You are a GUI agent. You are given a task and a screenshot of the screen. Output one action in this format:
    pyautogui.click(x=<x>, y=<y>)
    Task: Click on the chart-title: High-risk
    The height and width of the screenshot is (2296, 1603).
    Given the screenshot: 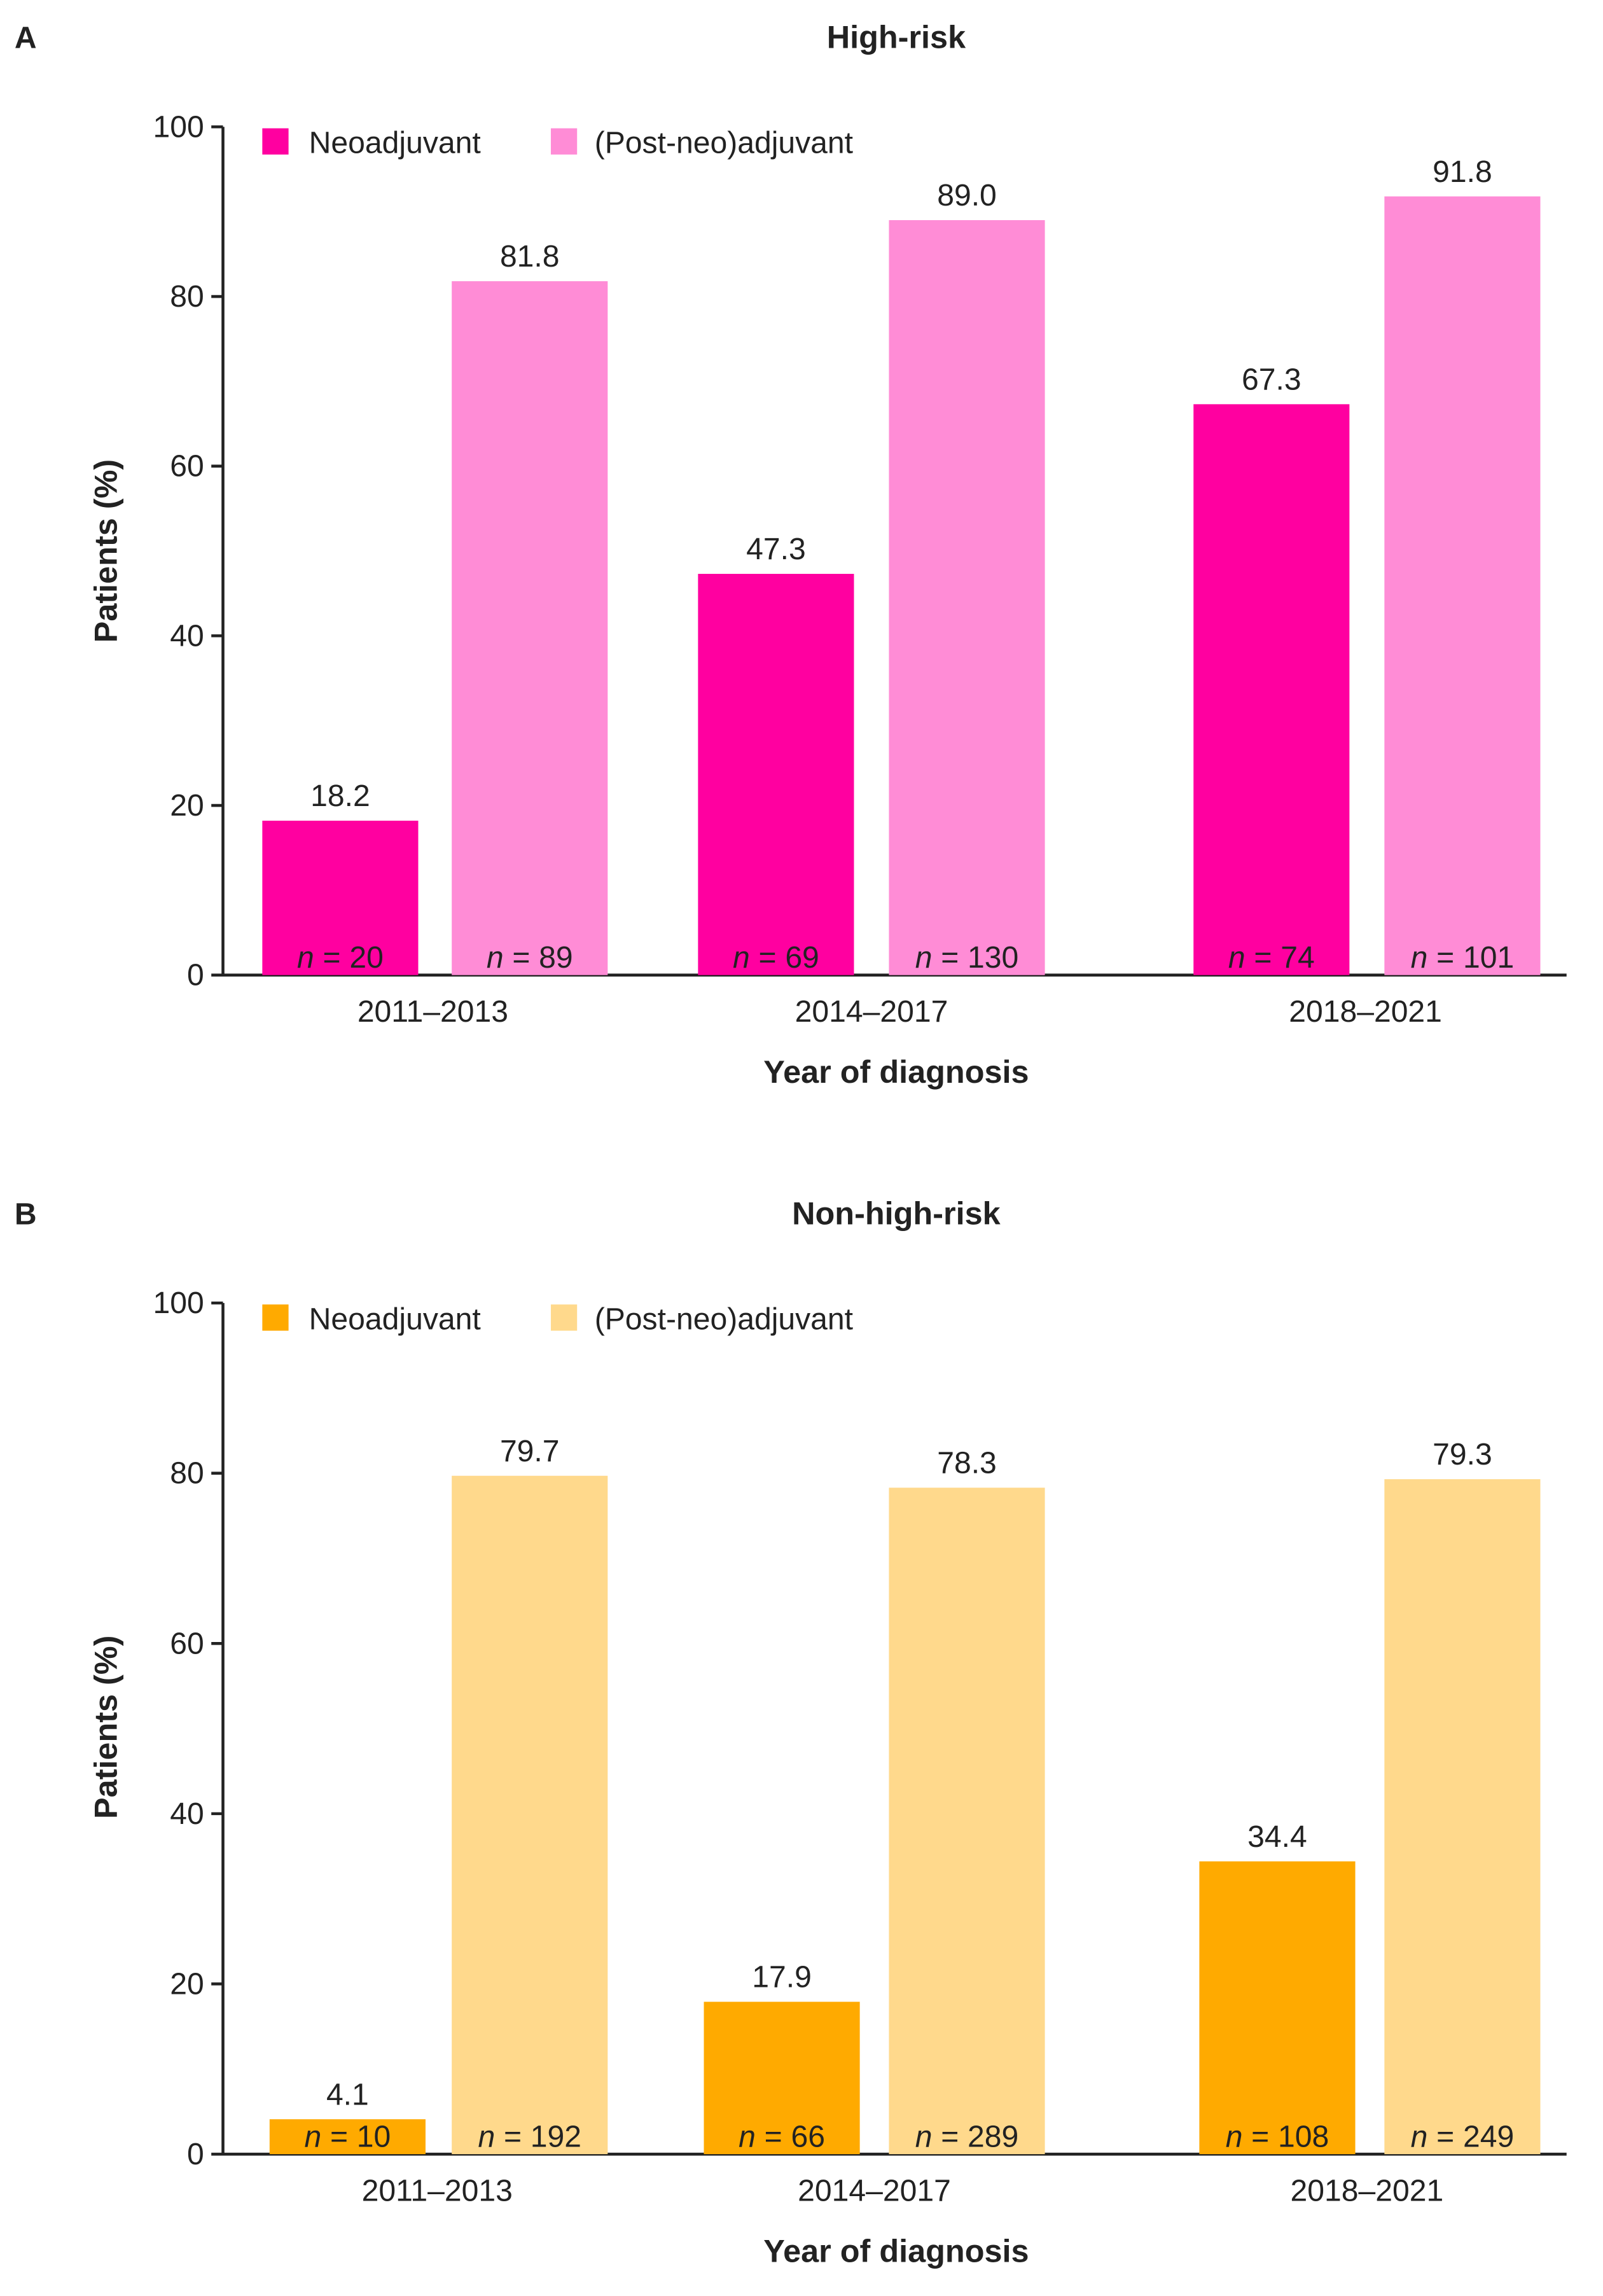 What is the action you would take?
    pyautogui.click(x=896, y=37)
    